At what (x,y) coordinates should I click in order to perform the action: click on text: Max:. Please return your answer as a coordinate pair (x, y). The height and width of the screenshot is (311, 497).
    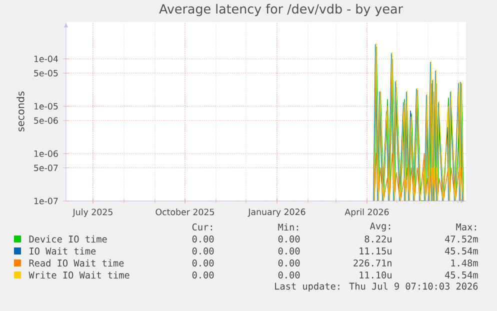
    Looking at the image, I should click on (466, 227).